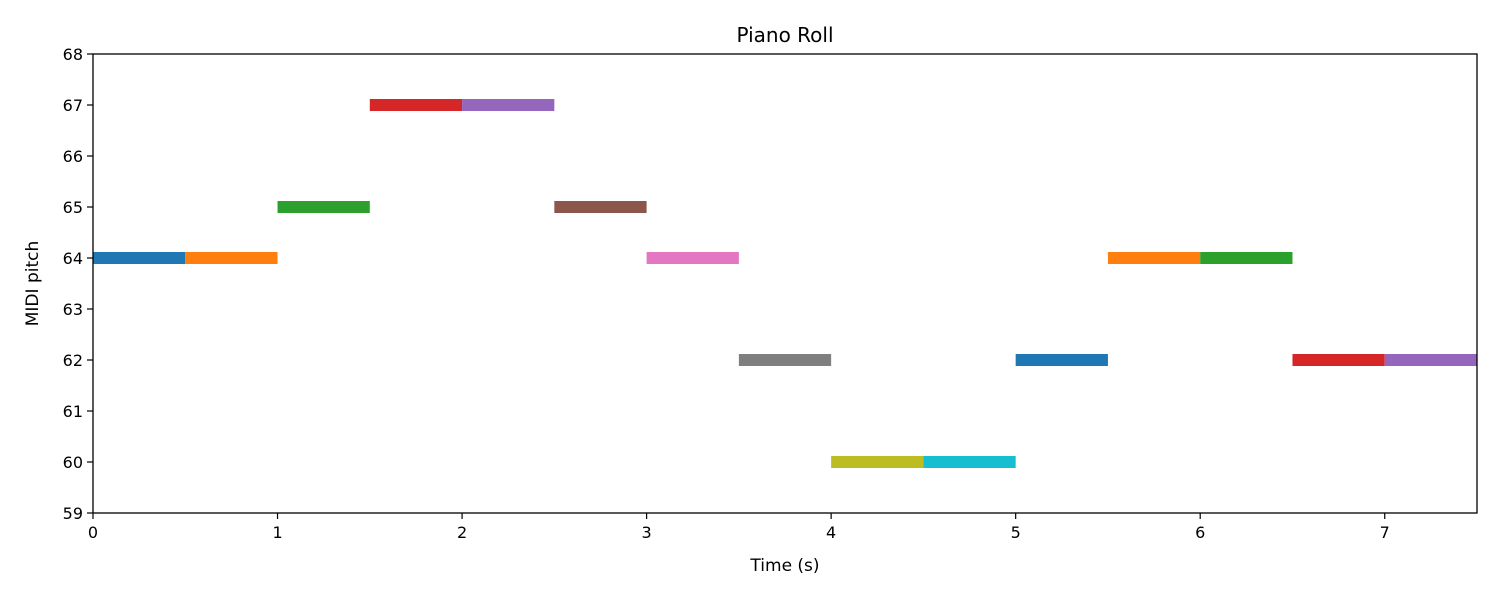  What do you see at coordinates (73, 513) in the screenshot?
I see `y-tick-label: 59` at bounding box center [73, 513].